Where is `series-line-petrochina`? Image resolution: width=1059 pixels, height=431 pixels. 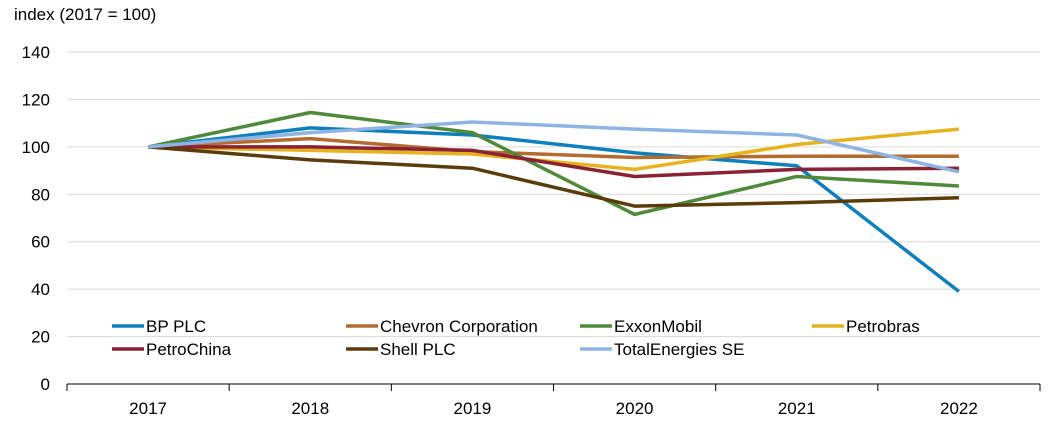
series-line-petrochina is located at coordinates (553, 162).